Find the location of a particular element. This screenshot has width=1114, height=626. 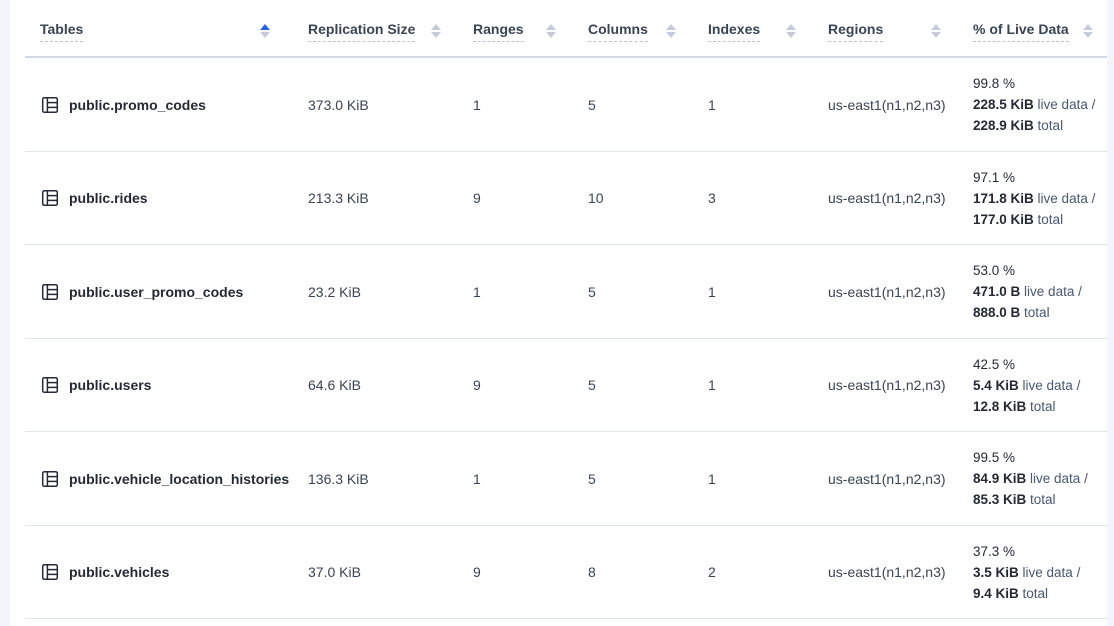

table-name-cell: public.vehicles is located at coordinates (150, 572).